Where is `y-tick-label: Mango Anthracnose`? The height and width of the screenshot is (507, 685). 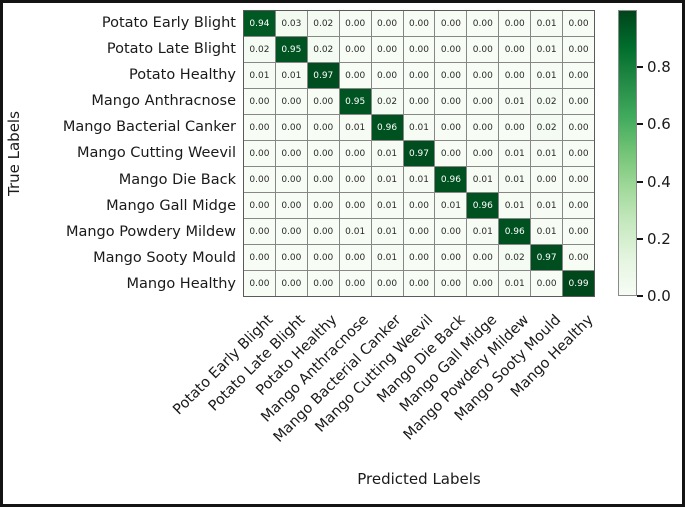 y-tick-label: Mango Anthracnose is located at coordinates (163, 101).